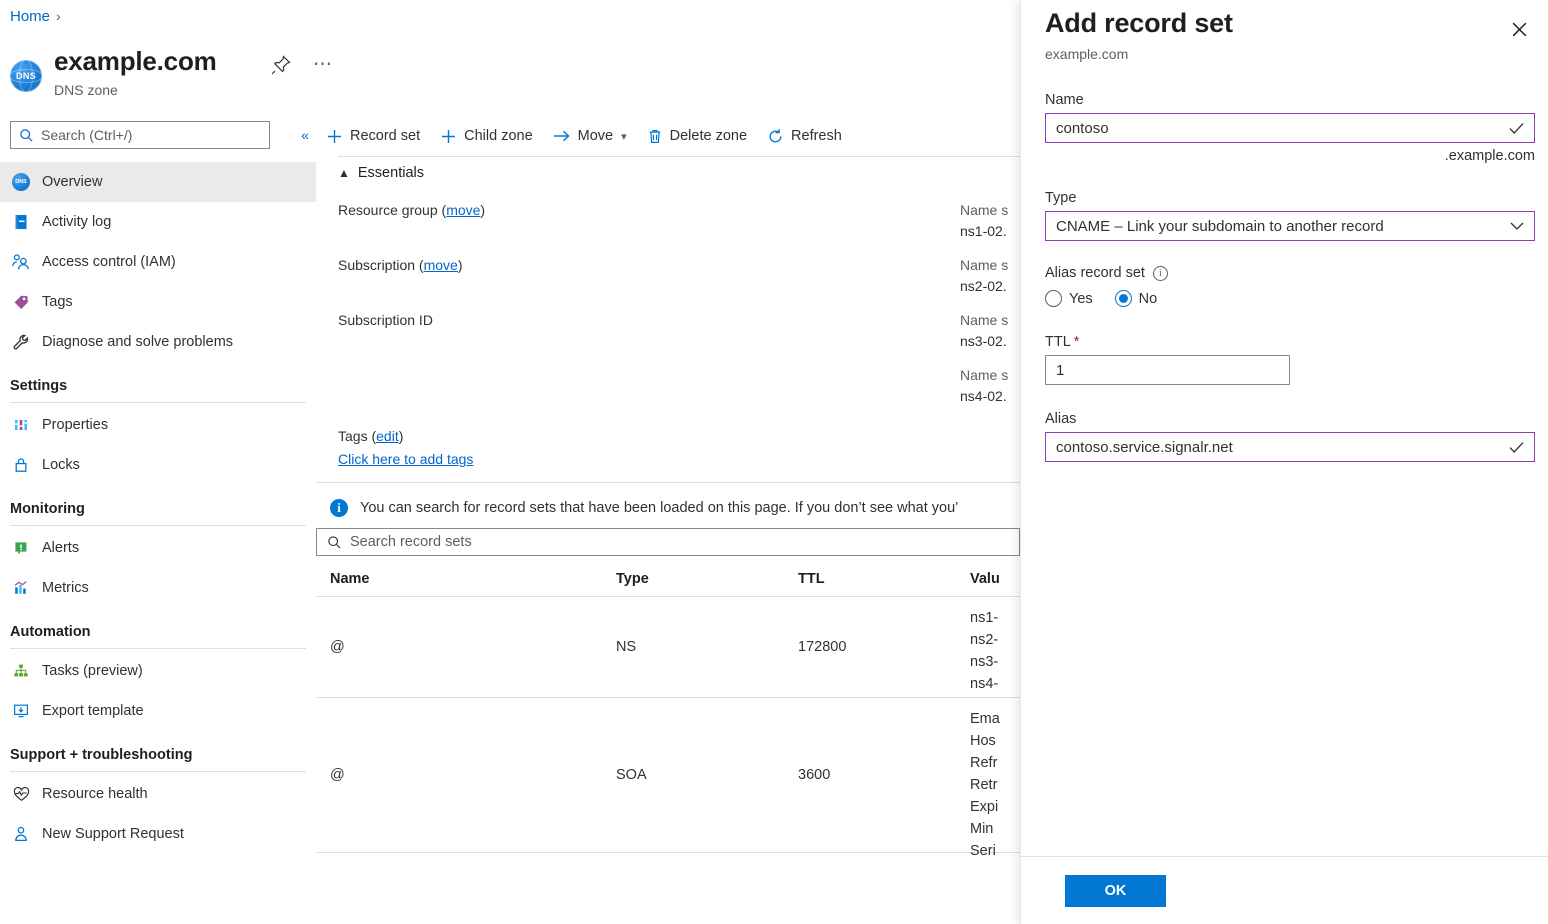  I want to click on sidebar-item-properties: Properties, so click(158, 425).